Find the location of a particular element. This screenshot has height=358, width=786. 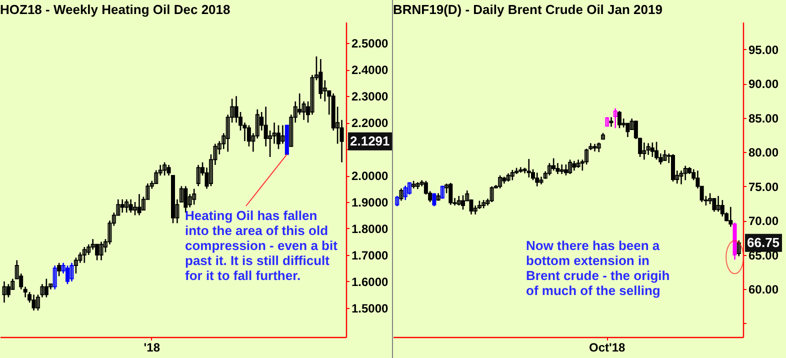

y-tick-label: 1.6000 is located at coordinates (370, 281).